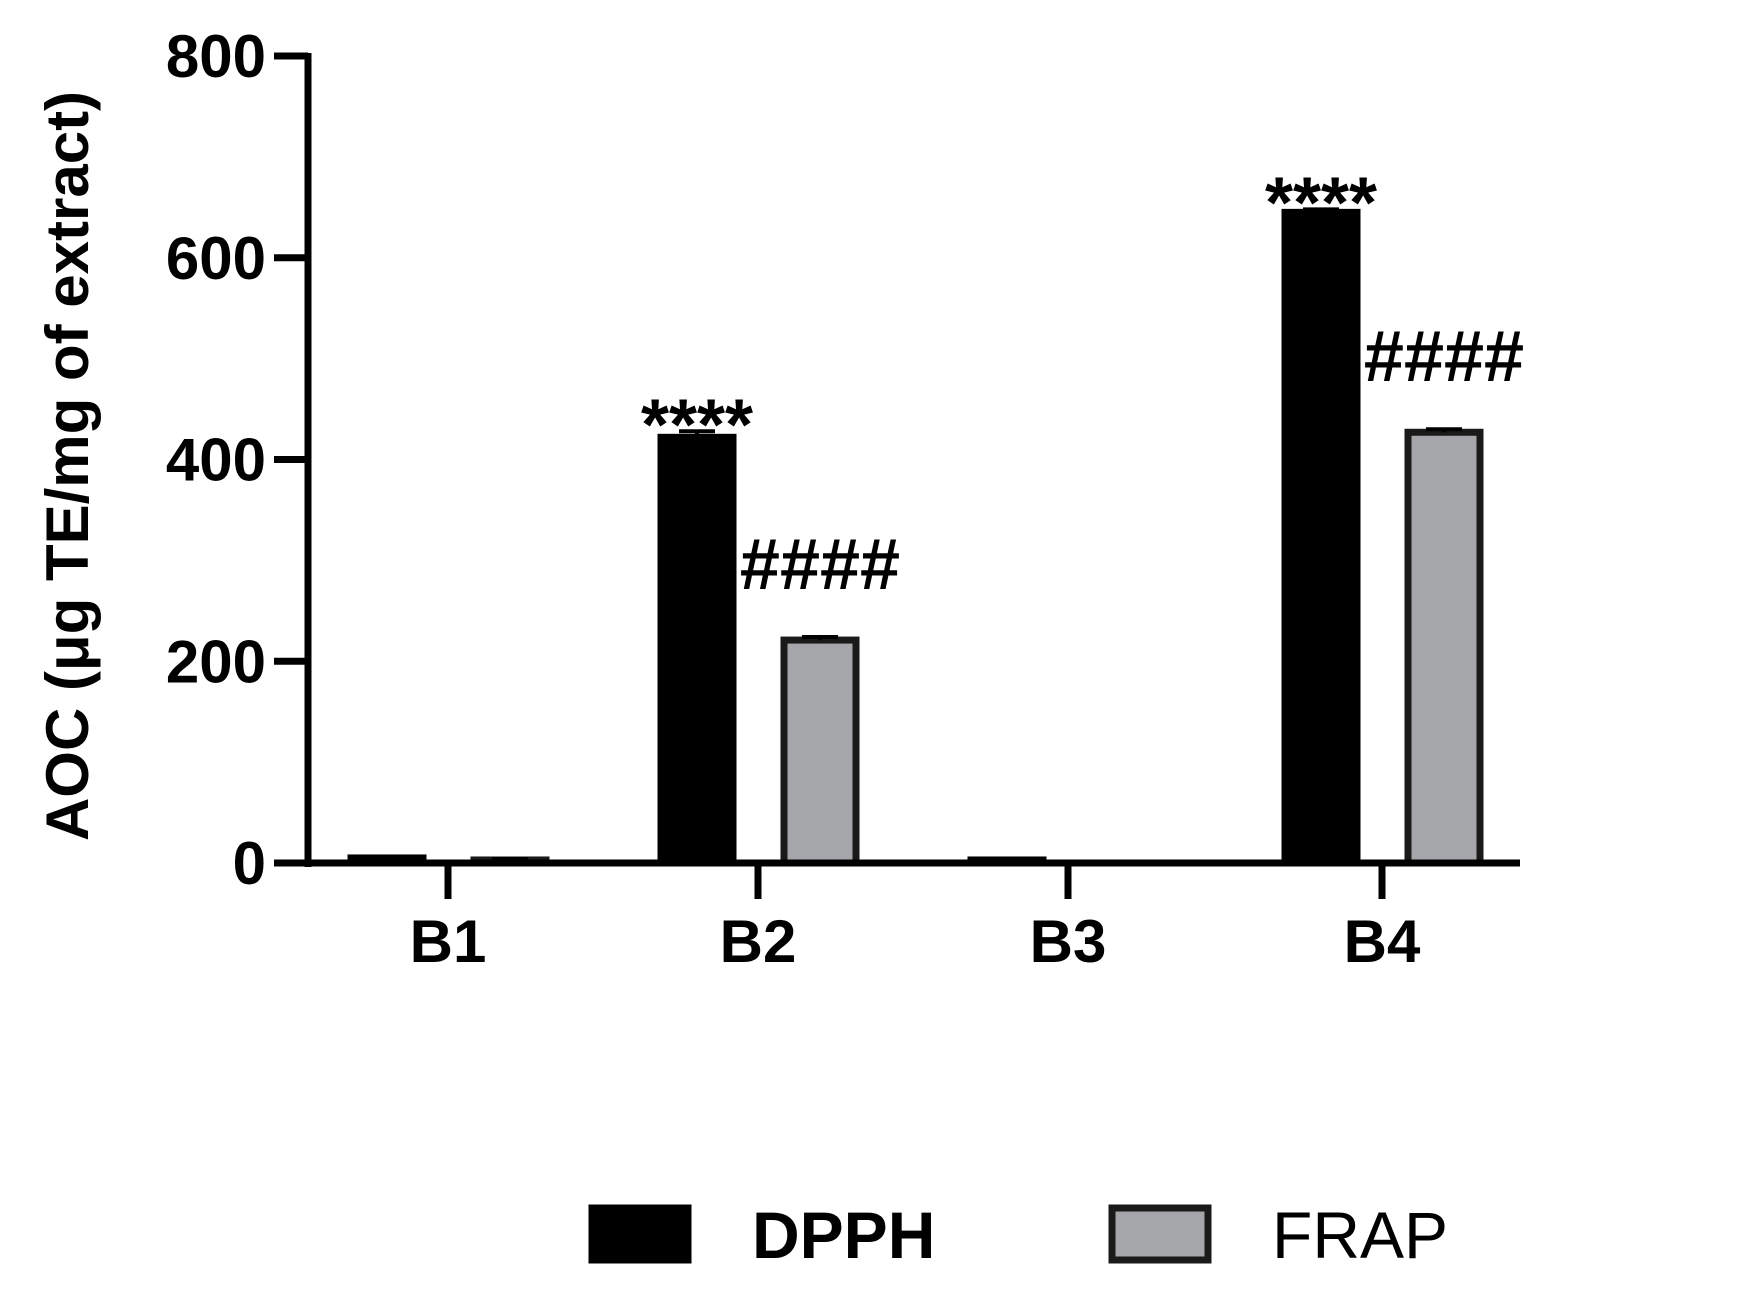 This screenshot has width=1753, height=1313. What do you see at coordinates (1444, 647) in the screenshot?
I see `bar-b4-frap` at bounding box center [1444, 647].